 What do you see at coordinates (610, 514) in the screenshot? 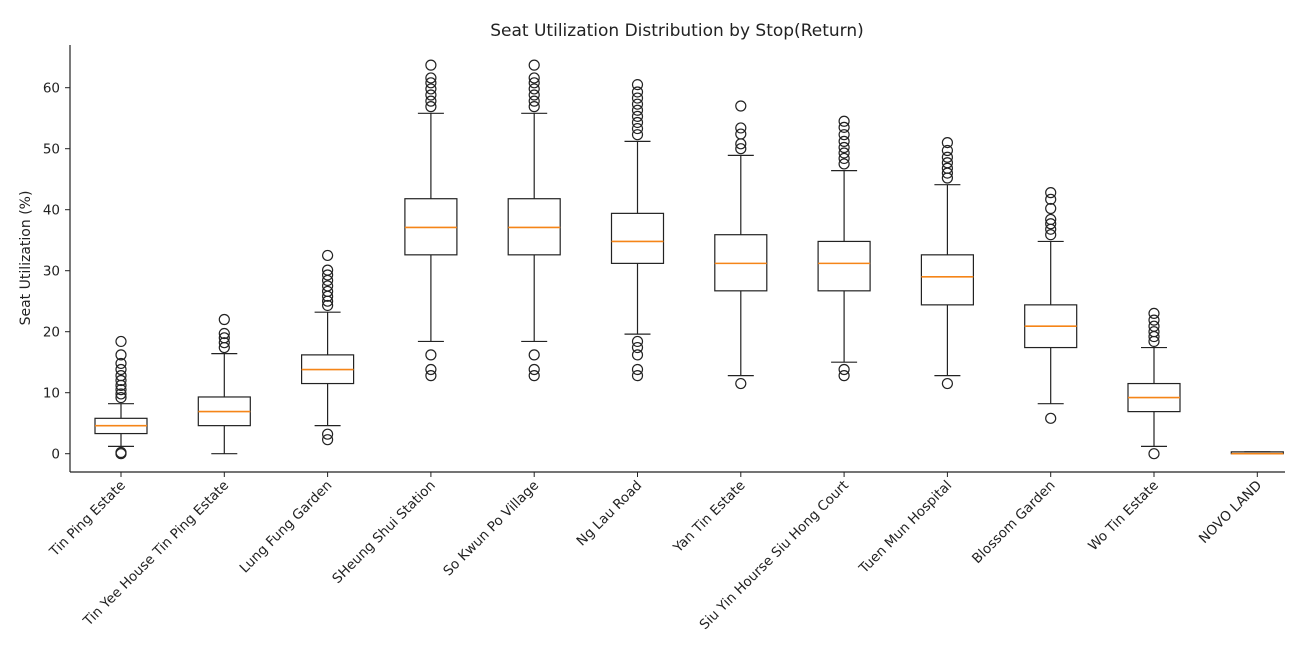
I see `x-tick-label: Ng Lau Road` at bounding box center [610, 514].